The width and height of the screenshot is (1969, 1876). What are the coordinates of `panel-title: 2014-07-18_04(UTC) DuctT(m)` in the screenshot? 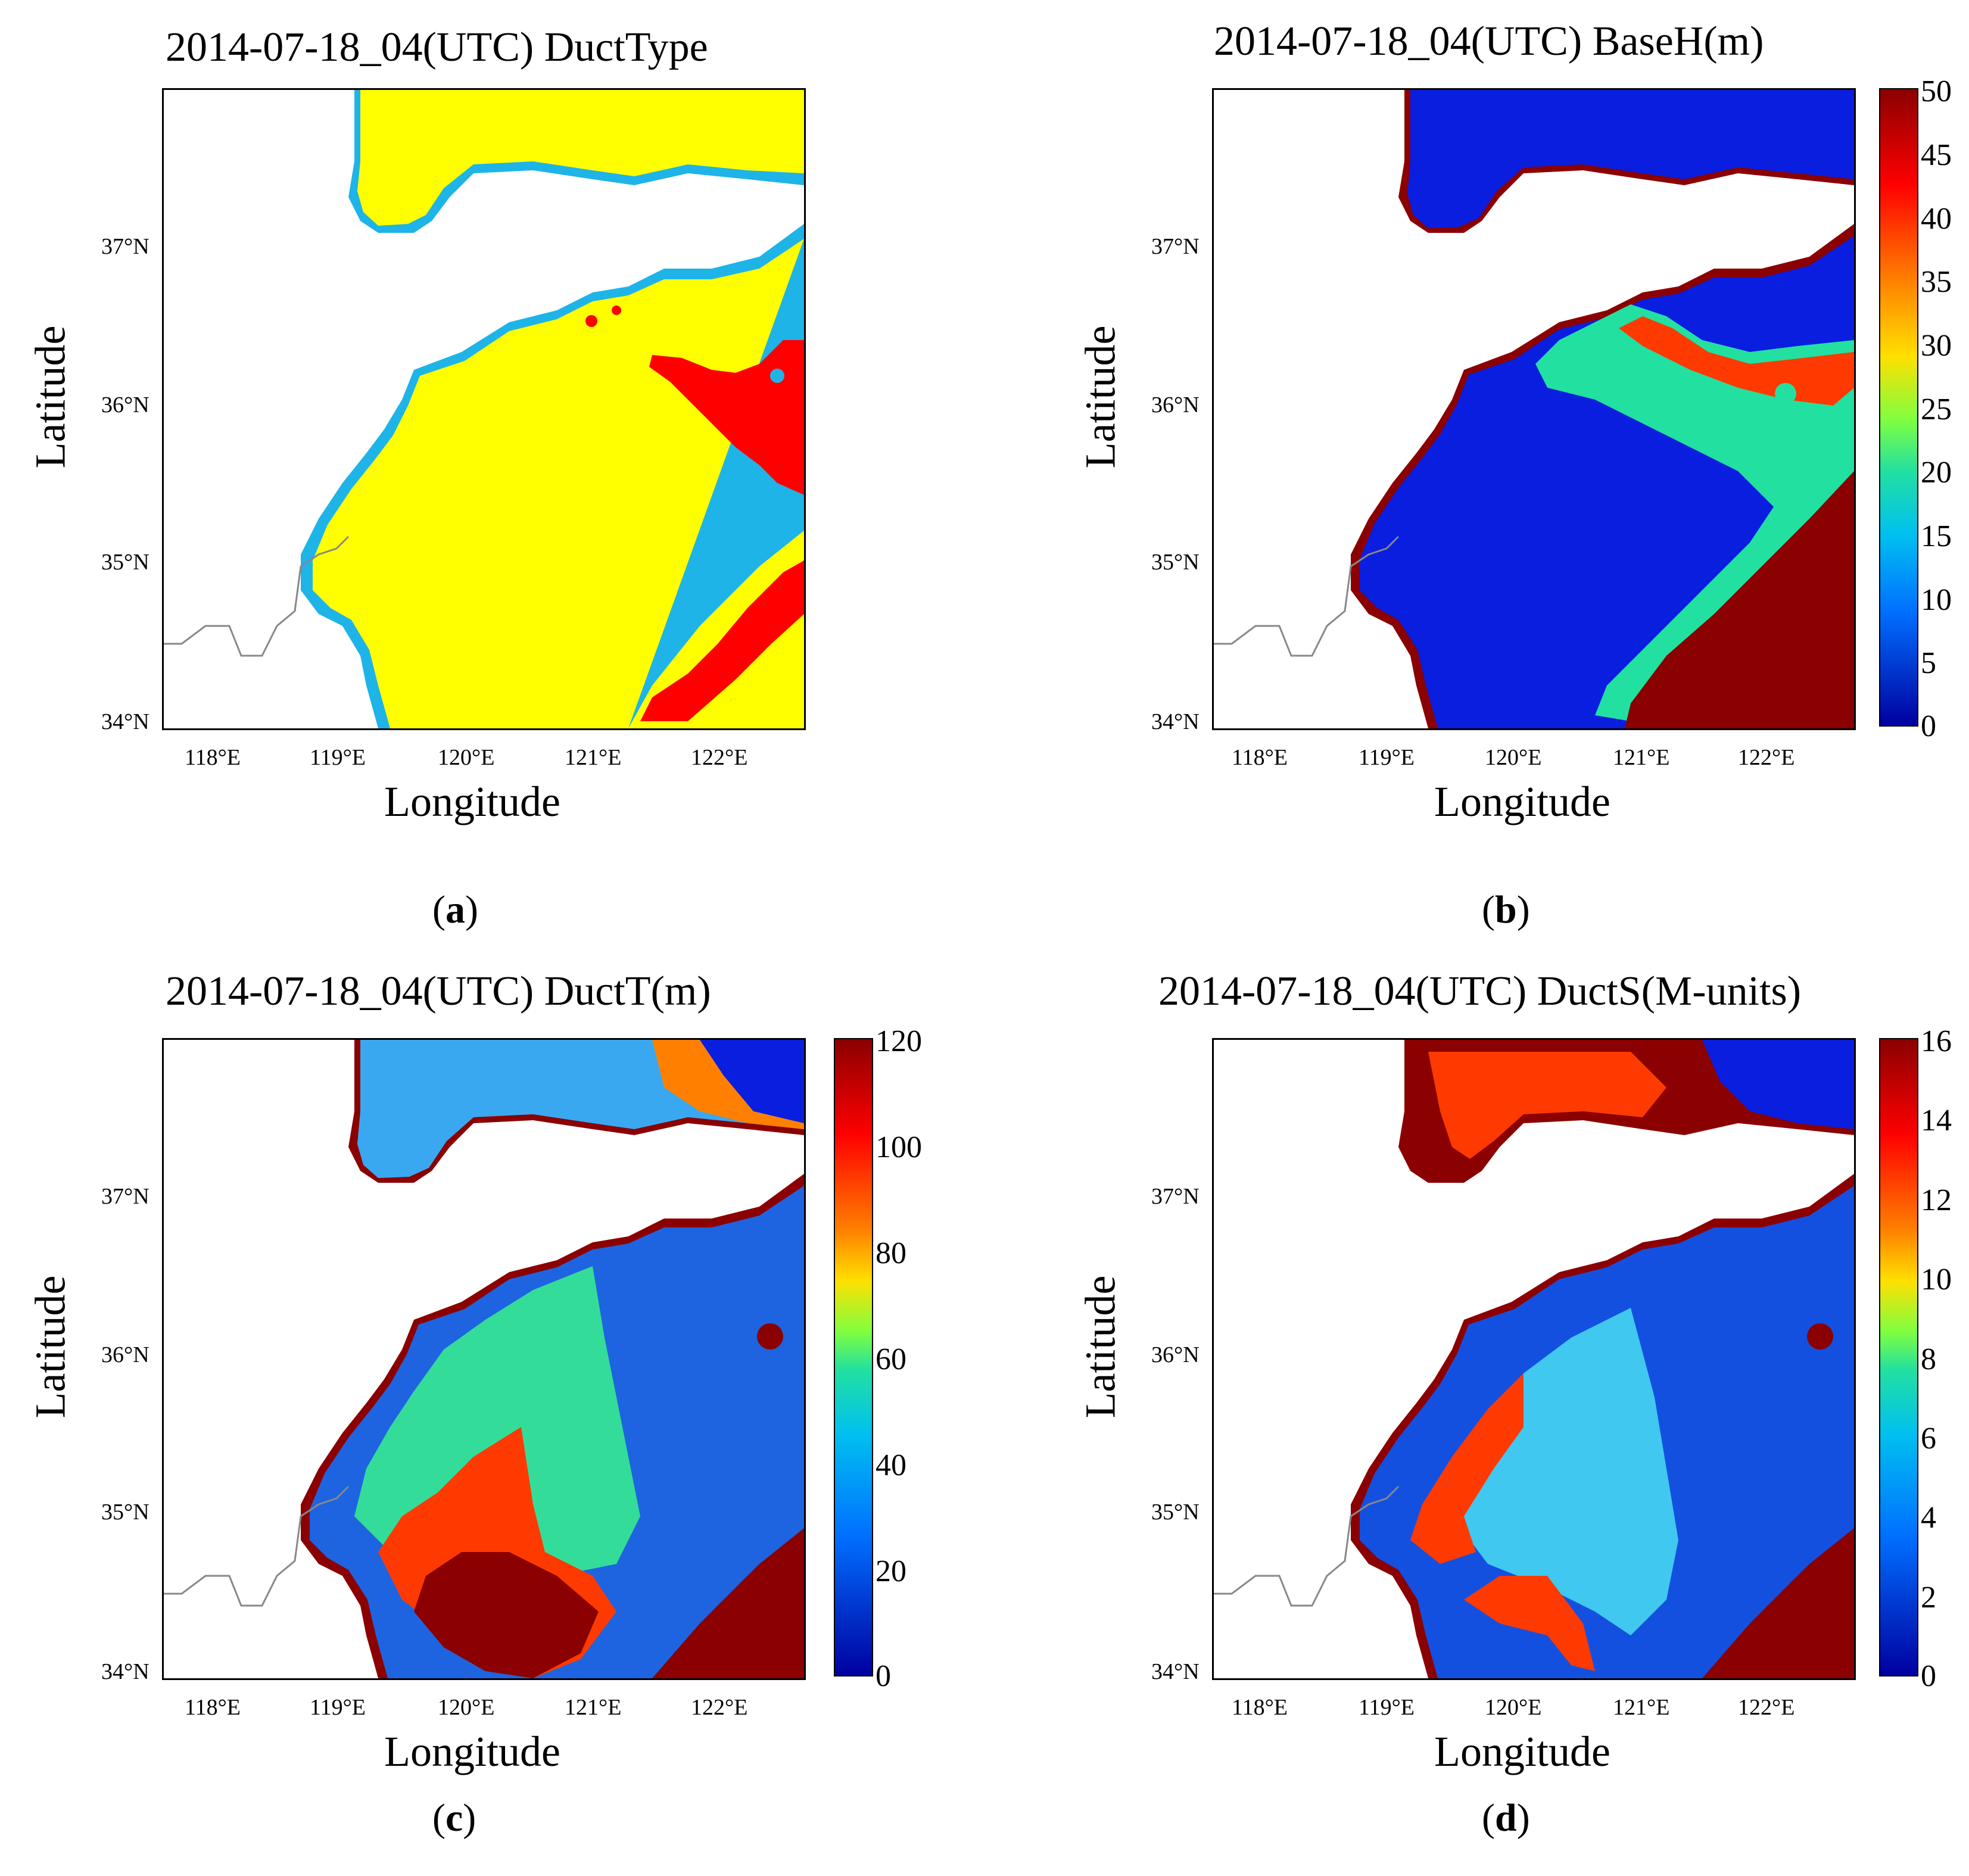 It's located at (438, 991).